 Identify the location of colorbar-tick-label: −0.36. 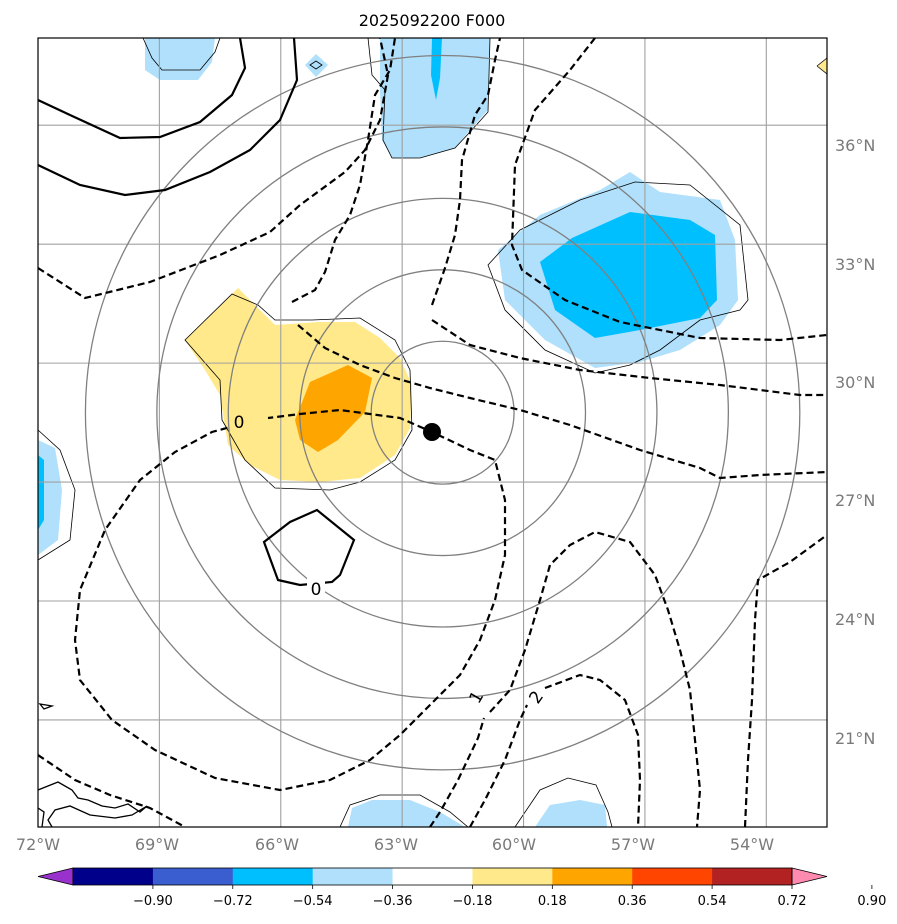
(393, 901).